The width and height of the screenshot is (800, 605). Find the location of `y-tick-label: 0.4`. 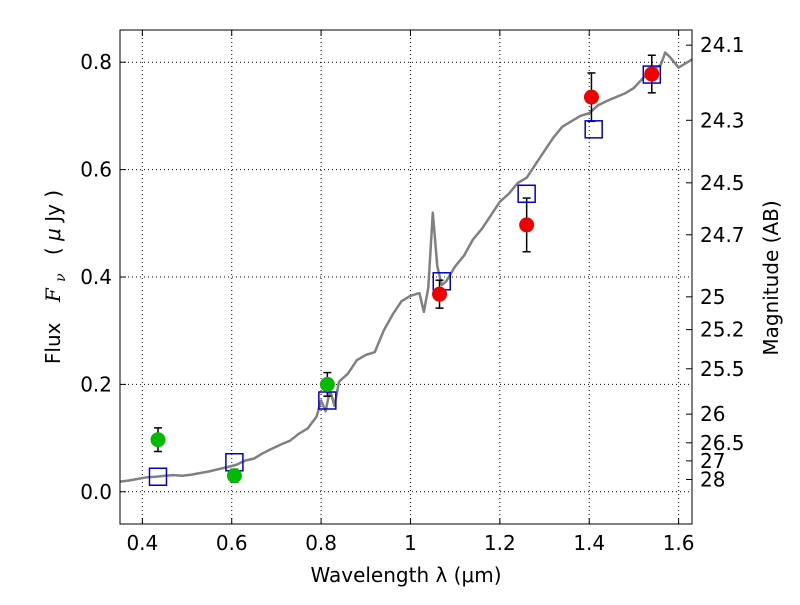

y-tick-label: 0.4 is located at coordinates (96, 277).